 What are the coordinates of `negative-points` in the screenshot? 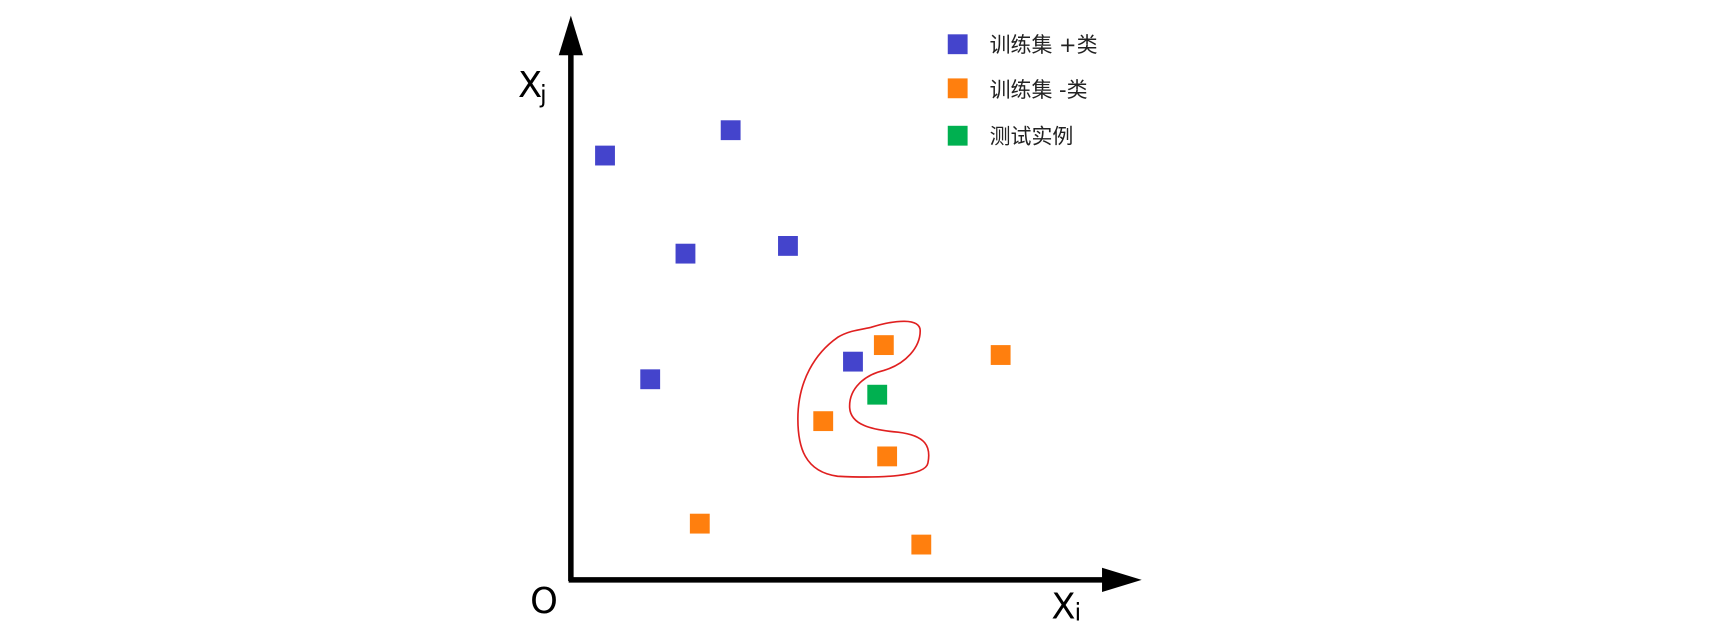 It's located at (850, 445).